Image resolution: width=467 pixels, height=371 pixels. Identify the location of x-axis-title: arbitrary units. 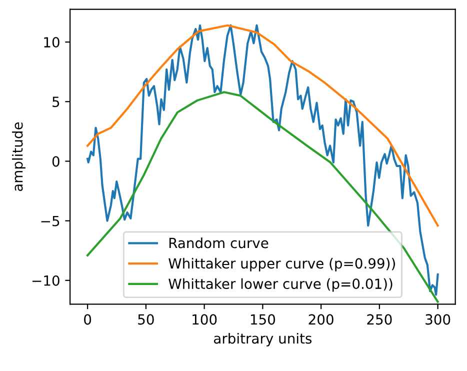
(263, 339).